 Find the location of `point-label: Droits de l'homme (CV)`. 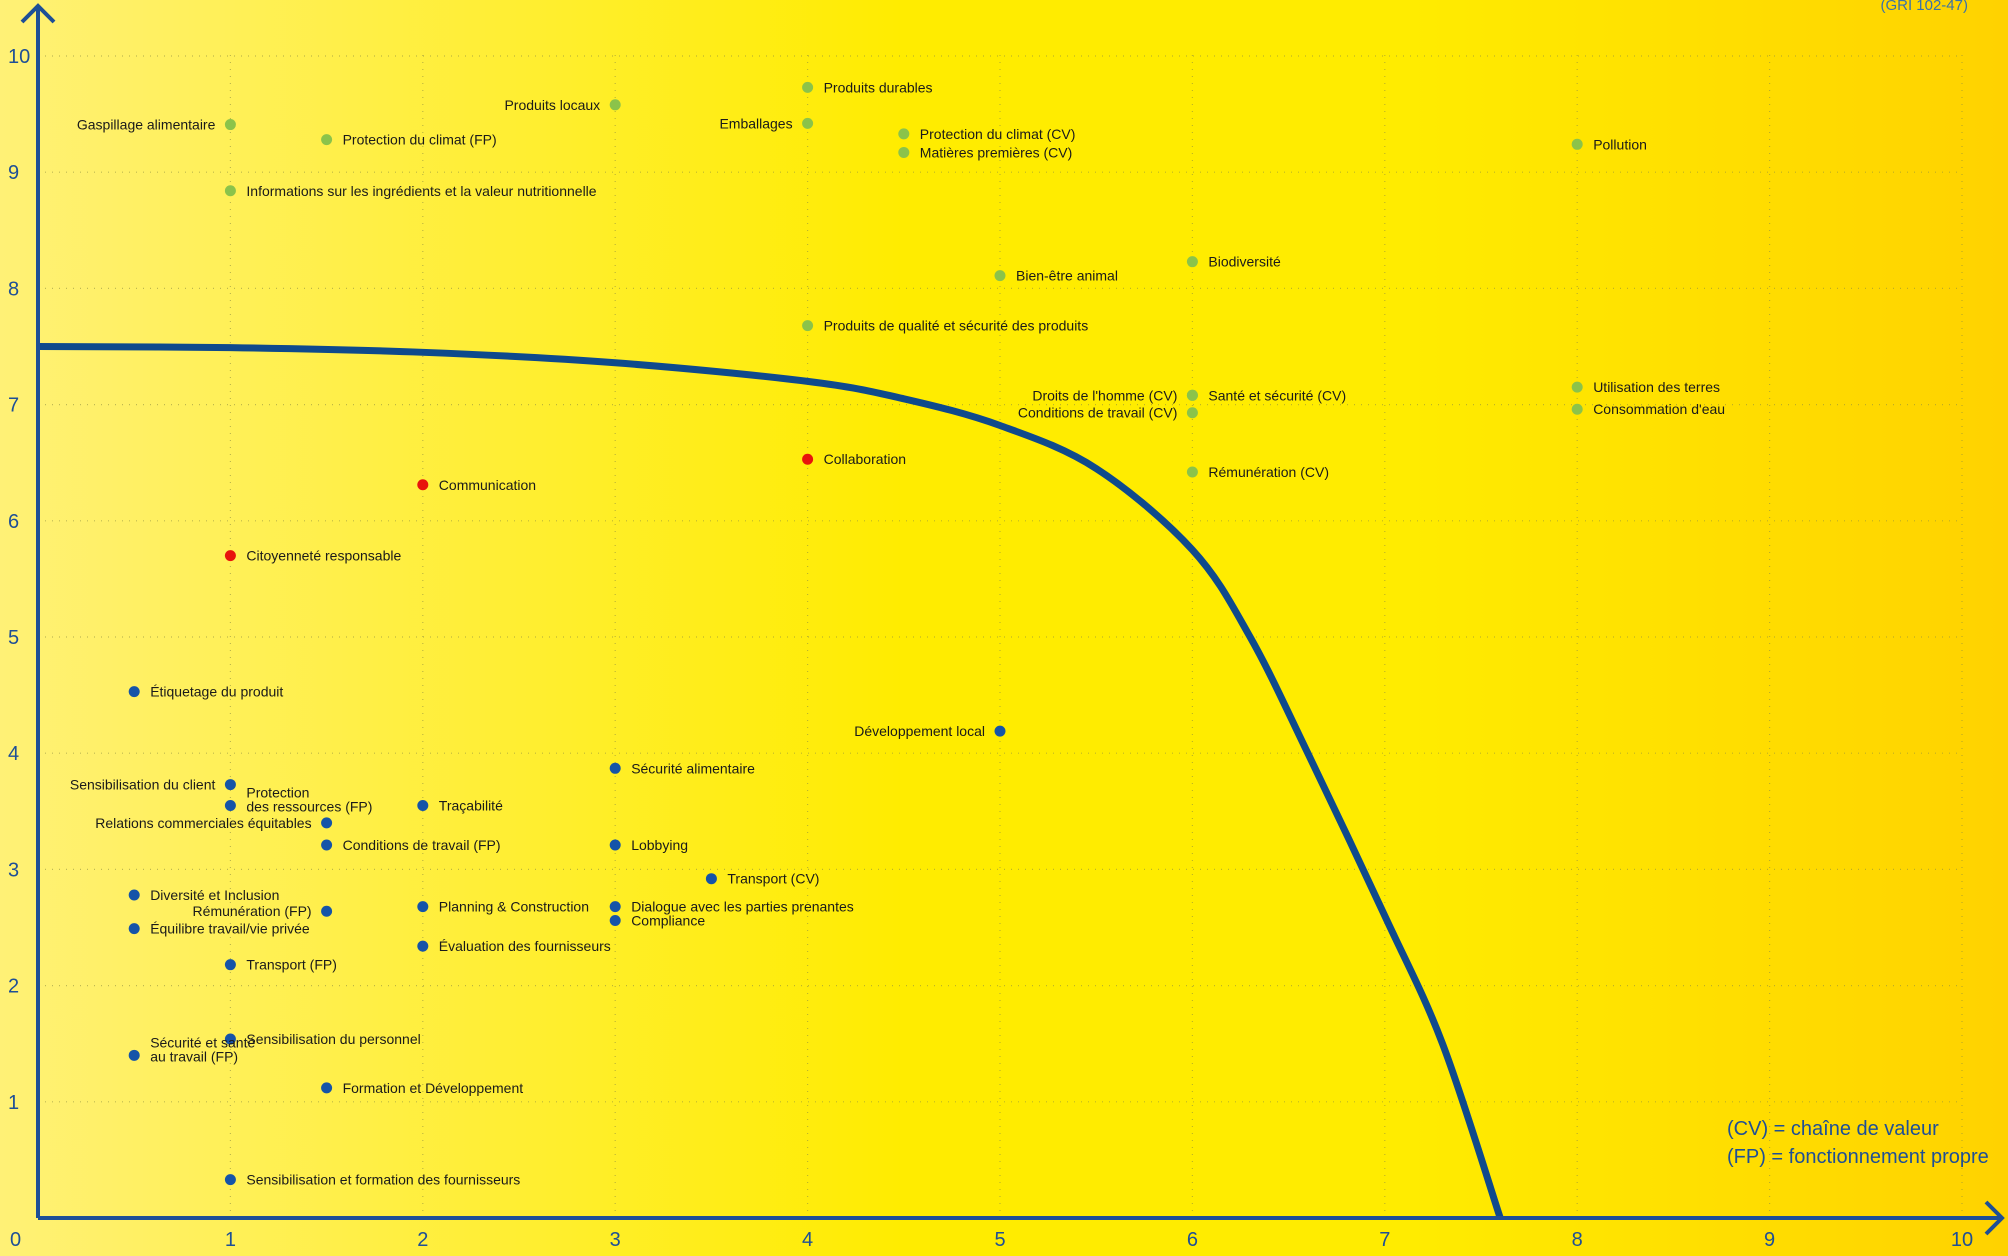

point-label: Droits de l'homme (CV) is located at coordinates (1104, 395).